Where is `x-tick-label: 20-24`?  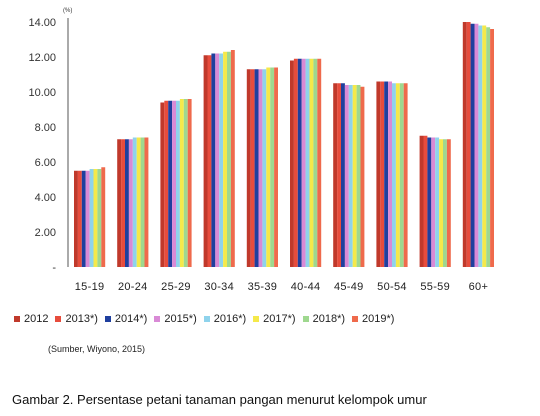 x-tick-label: 20-24 is located at coordinates (133, 287).